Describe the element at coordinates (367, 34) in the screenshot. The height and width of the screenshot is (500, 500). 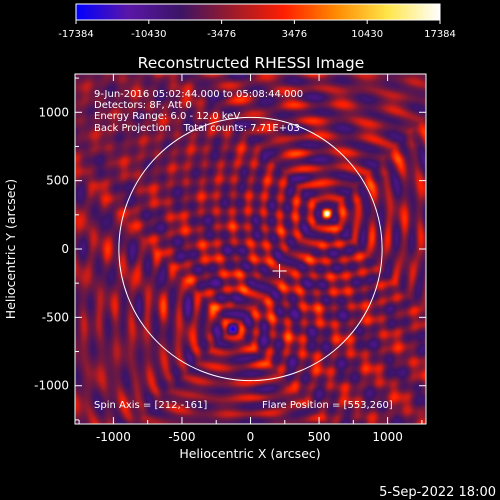
I see `colorbar-tick-label: 10430` at that location.